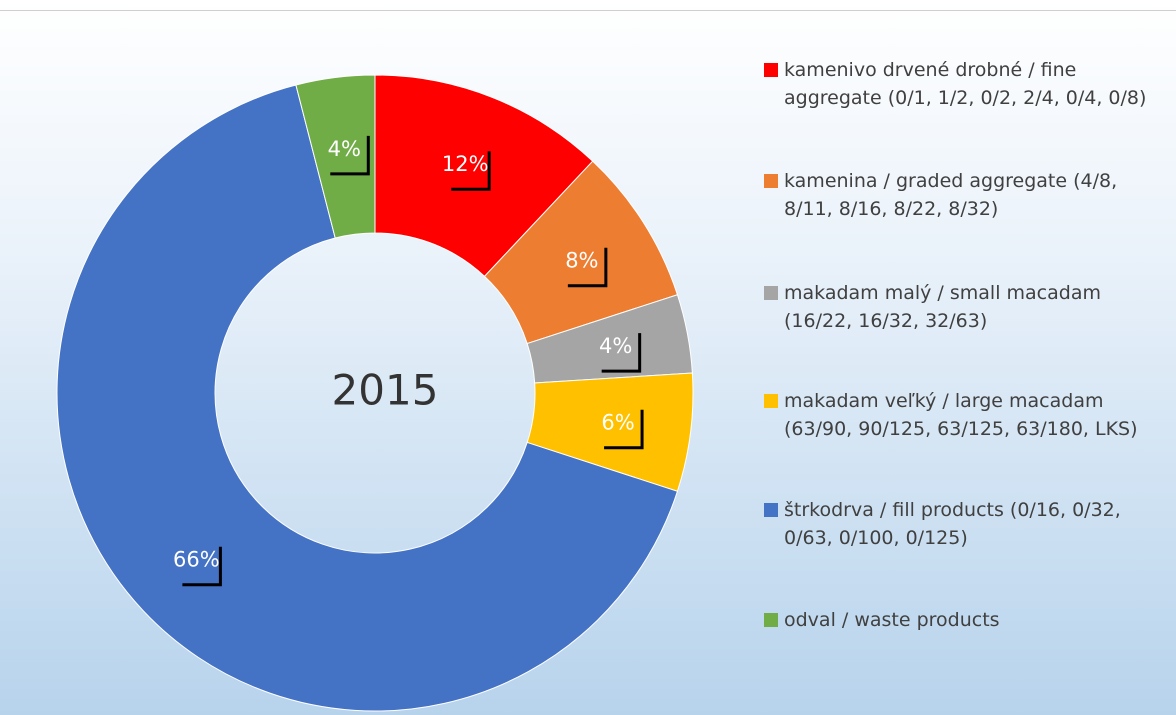 The image size is (1176, 715). What do you see at coordinates (196, 560) in the screenshot?
I see `data-label: 66%` at bounding box center [196, 560].